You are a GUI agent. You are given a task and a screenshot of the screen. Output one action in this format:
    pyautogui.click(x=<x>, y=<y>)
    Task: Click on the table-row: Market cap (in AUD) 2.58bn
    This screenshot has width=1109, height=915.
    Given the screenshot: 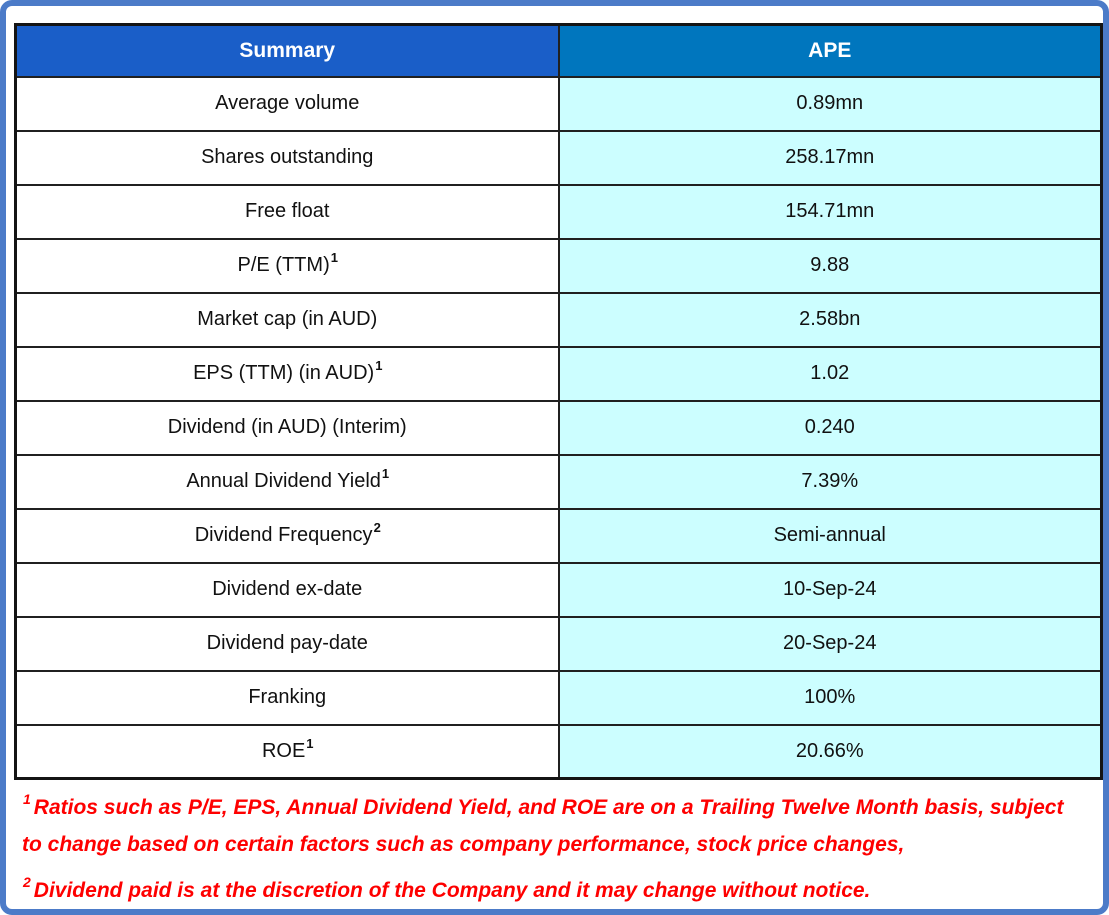 What is the action you would take?
    pyautogui.click(x=558, y=319)
    